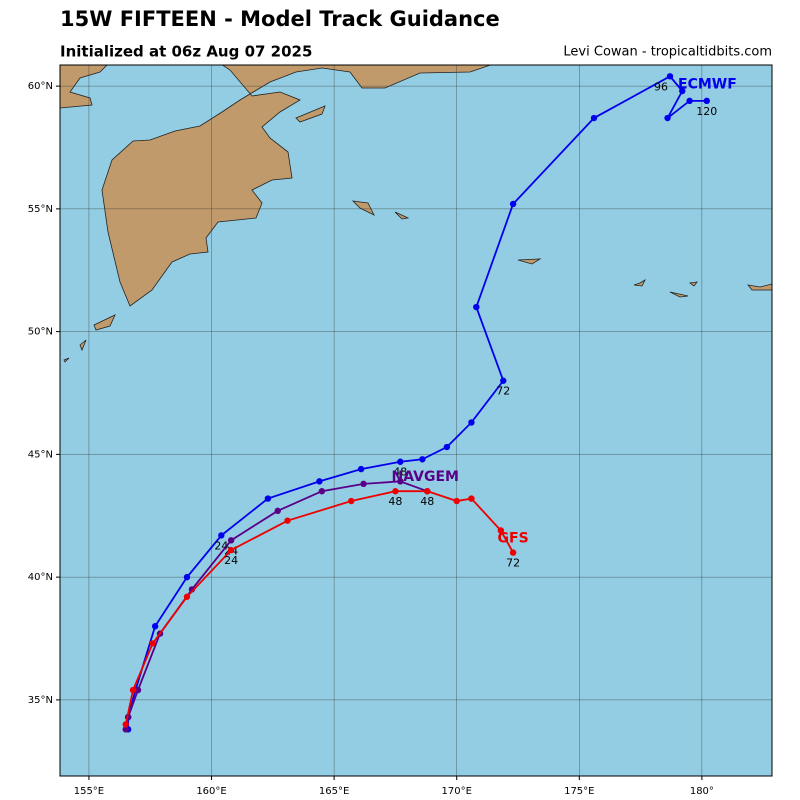  I want to click on model-name: ECMWF, so click(707, 84).